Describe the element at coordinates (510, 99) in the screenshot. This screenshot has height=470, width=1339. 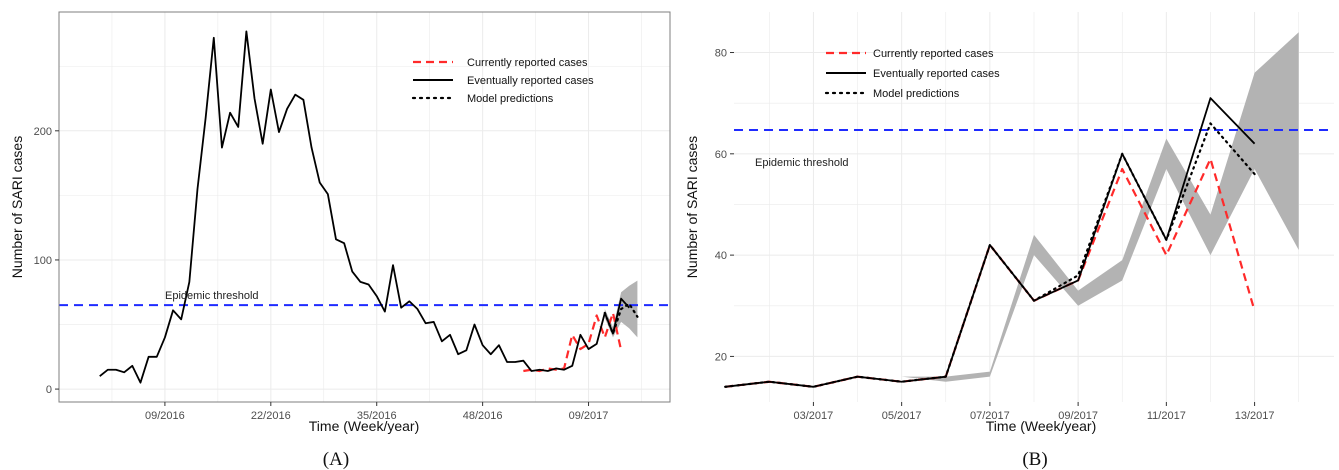
I see `legend-label-model-a: Model predictions` at that location.